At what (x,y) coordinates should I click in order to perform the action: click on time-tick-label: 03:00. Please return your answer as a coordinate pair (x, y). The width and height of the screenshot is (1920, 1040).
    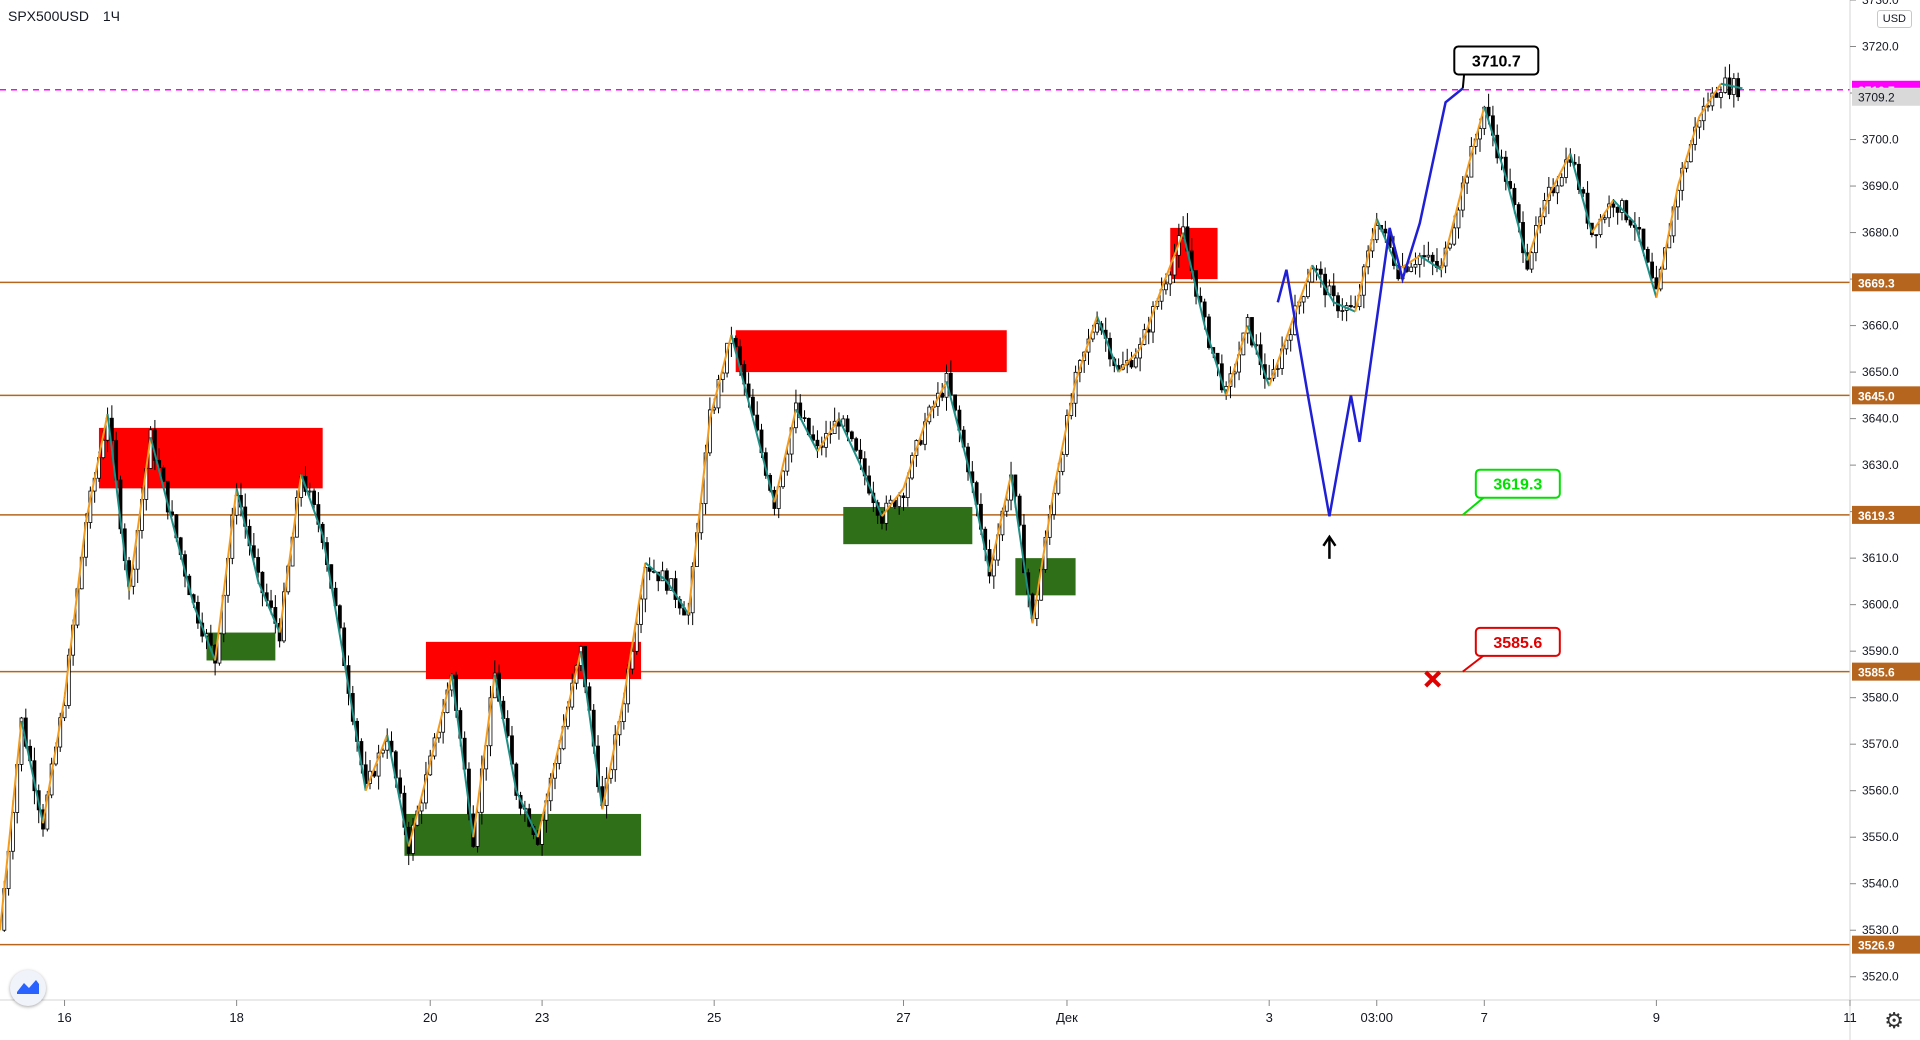
    Looking at the image, I should click on (1376, 1017).